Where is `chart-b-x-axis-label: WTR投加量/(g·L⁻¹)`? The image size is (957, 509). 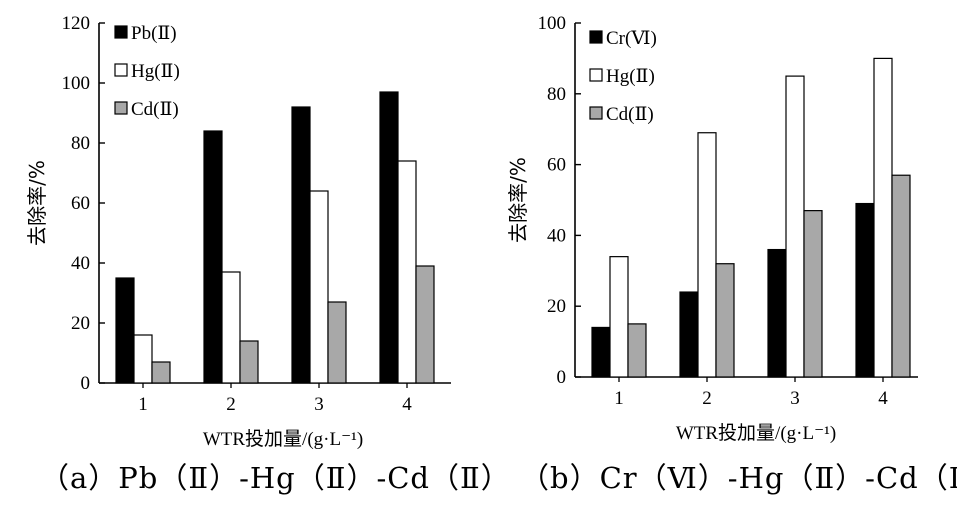
chart-b-x-axis-label: WTR投加量/(g·L⁻¹) is located at coordinates (756, 433).